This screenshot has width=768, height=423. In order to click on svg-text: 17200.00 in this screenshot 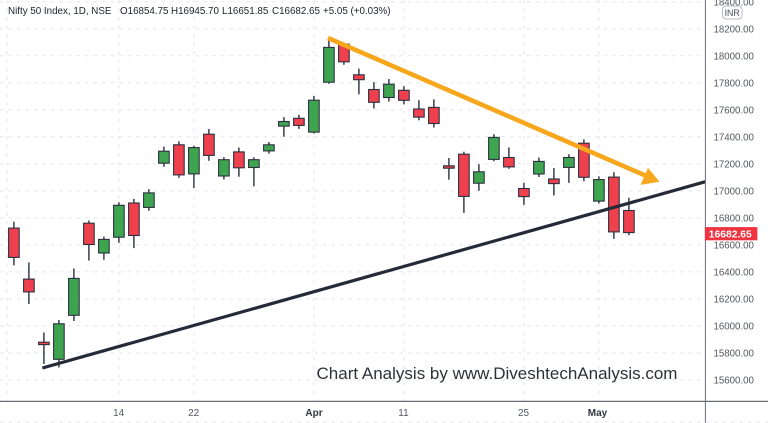, I will do `click(734, 165)`.